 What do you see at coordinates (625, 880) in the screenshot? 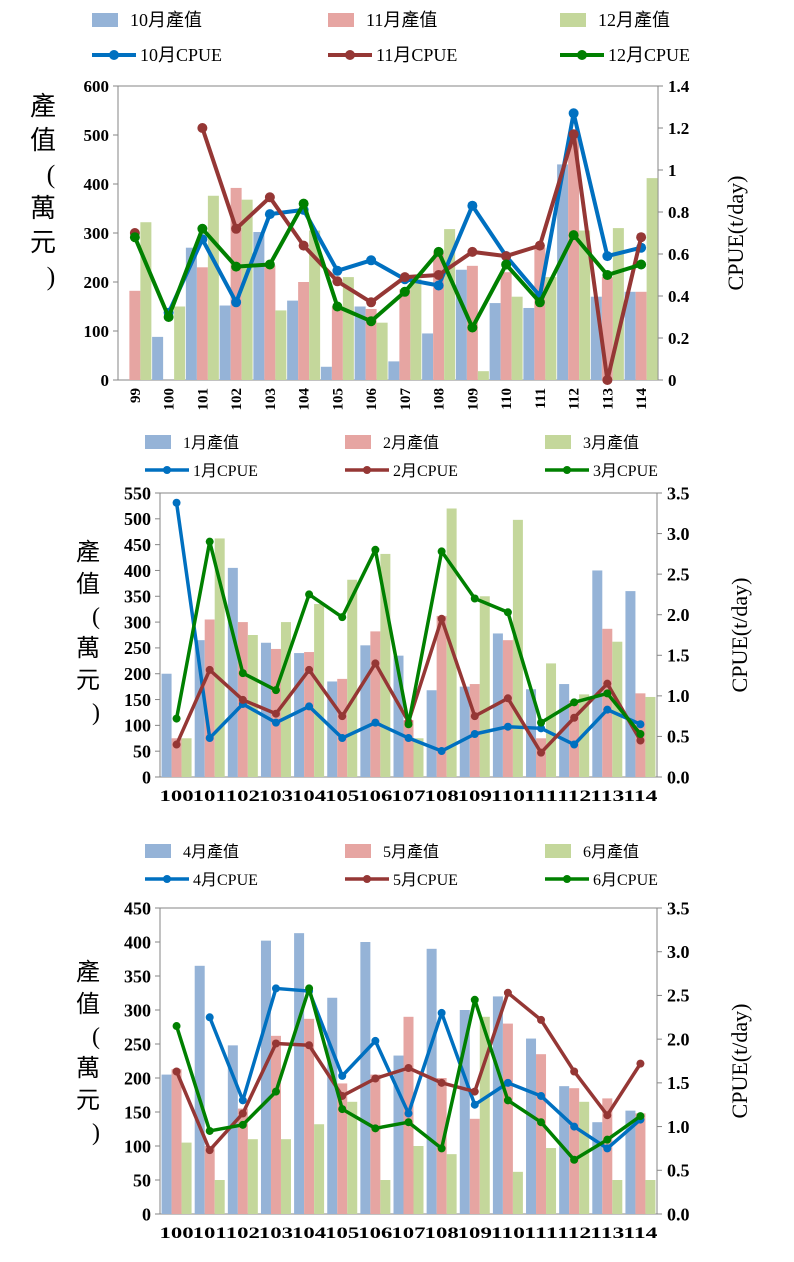
I see `legend-label: 6月CPUE` at bounding box center [625, 880].